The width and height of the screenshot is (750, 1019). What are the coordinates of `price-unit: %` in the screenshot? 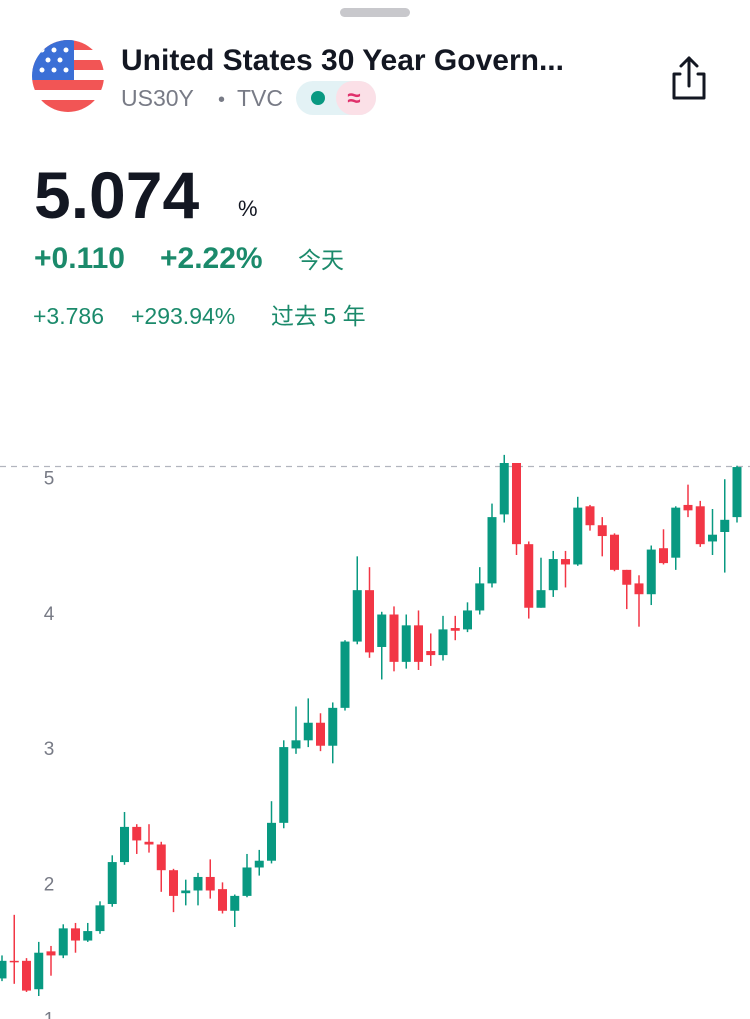 It's located at (248, 208).